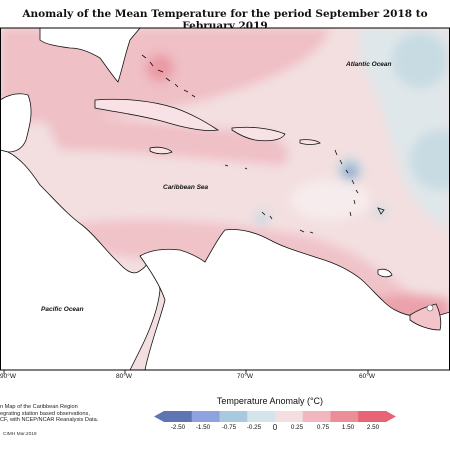 The image size is (450, 450). I want to click on legend-tick-label: -2.50, so click(178, 427).